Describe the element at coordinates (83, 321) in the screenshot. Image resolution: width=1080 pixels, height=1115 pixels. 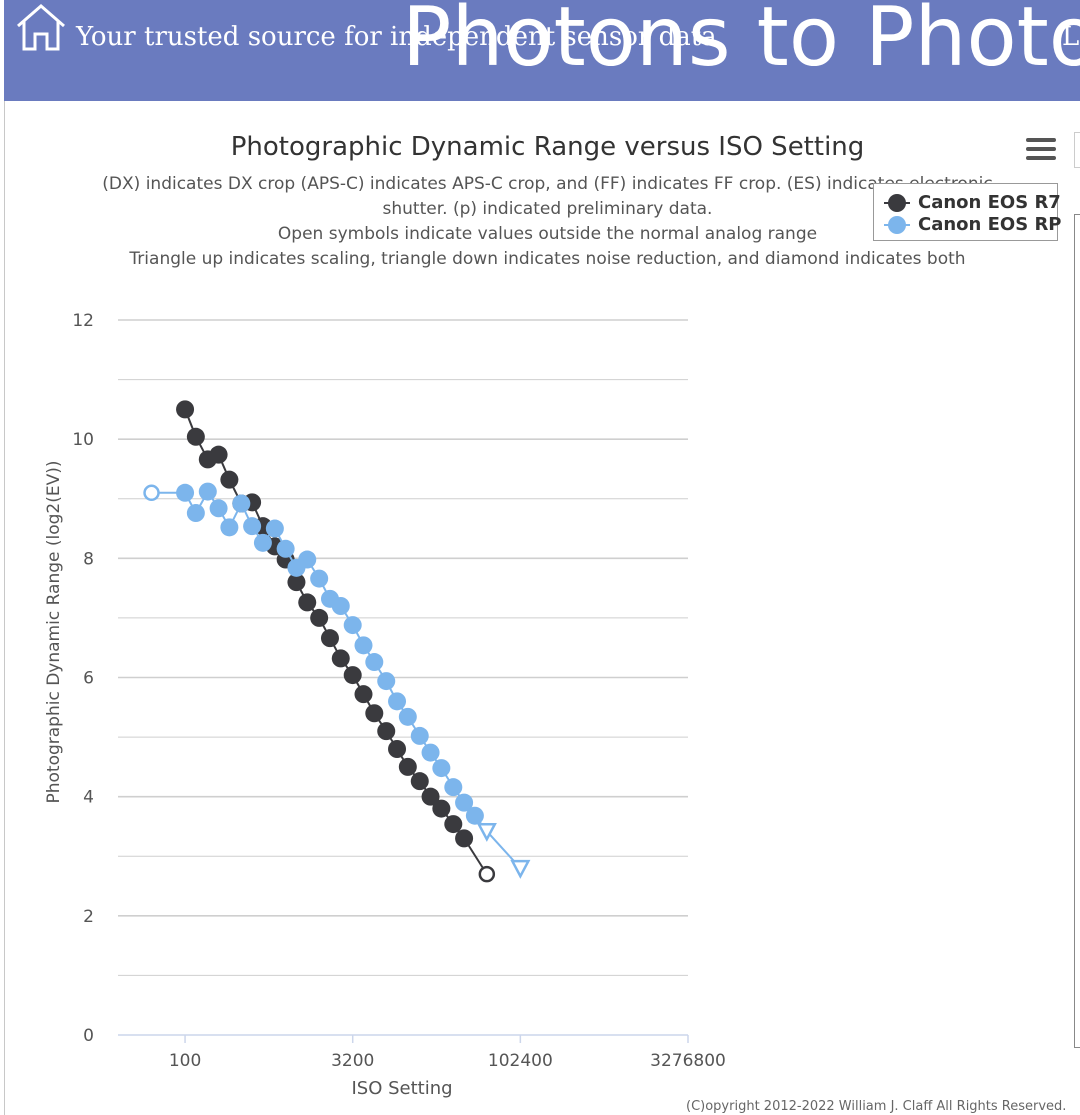
I see `y-tick-label: 12` at that location.